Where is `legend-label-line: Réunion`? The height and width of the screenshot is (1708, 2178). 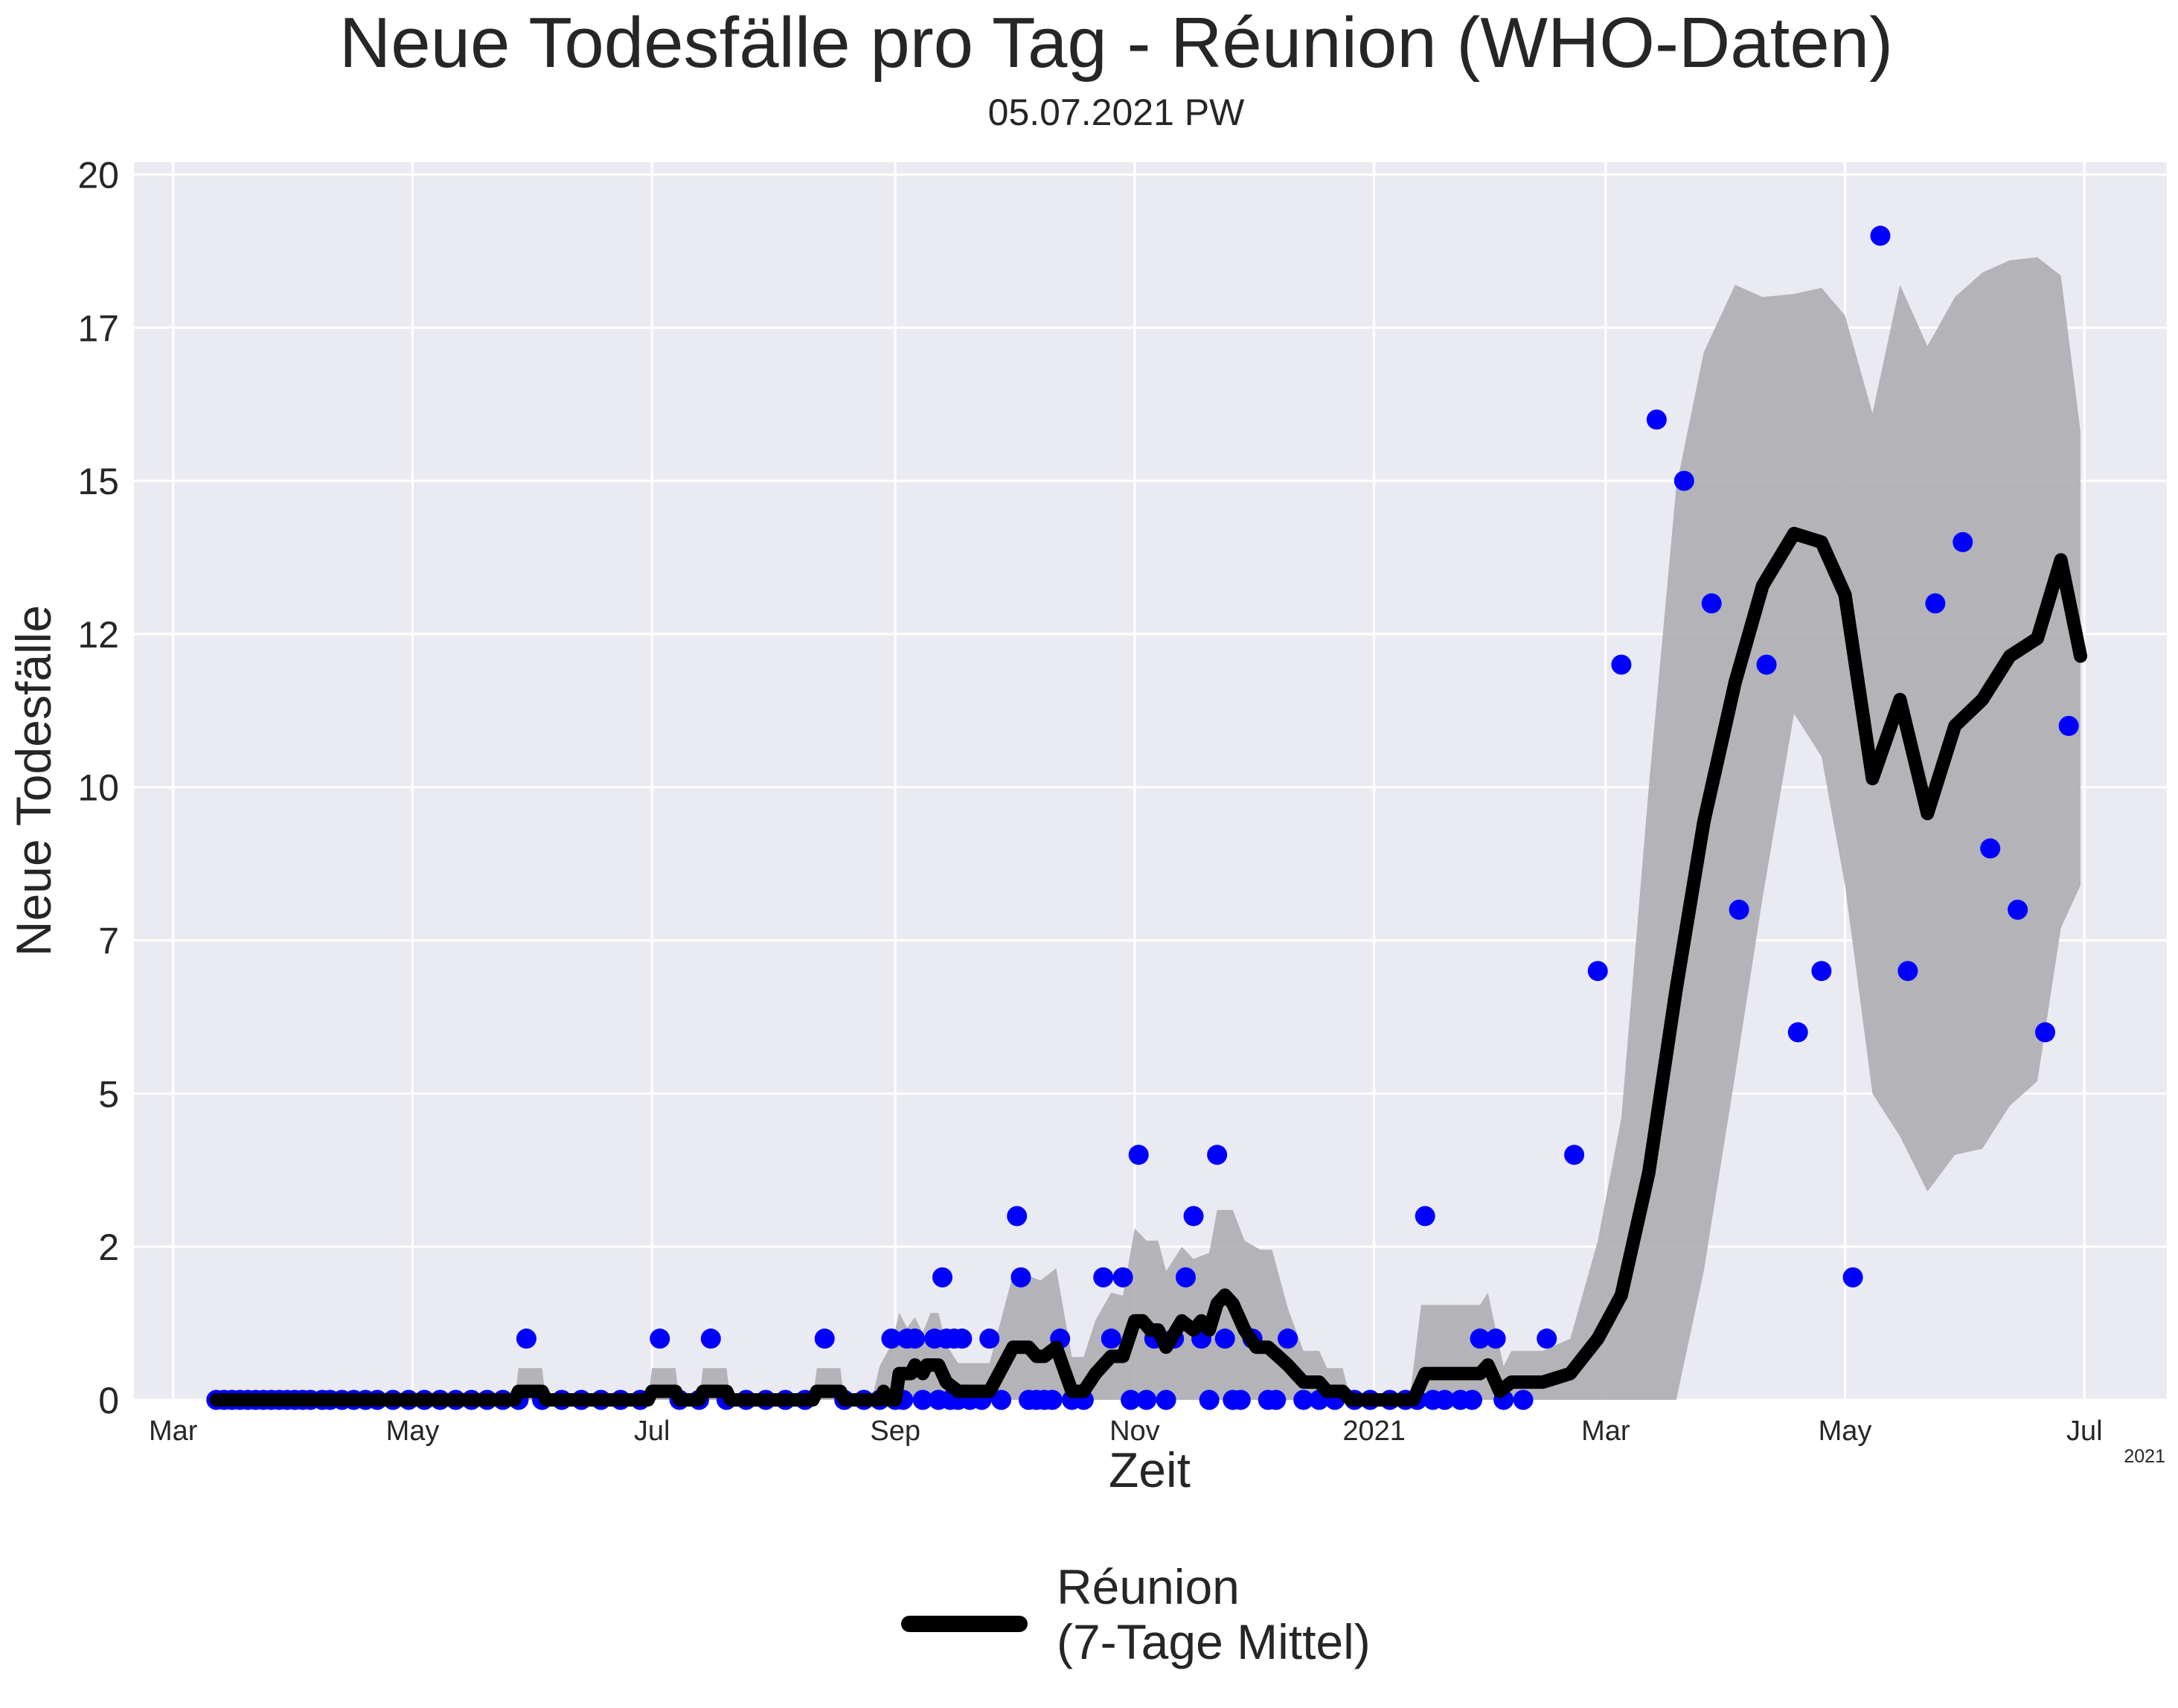
legend-label-line: Réunion is located at coordinates (1148, 1586).